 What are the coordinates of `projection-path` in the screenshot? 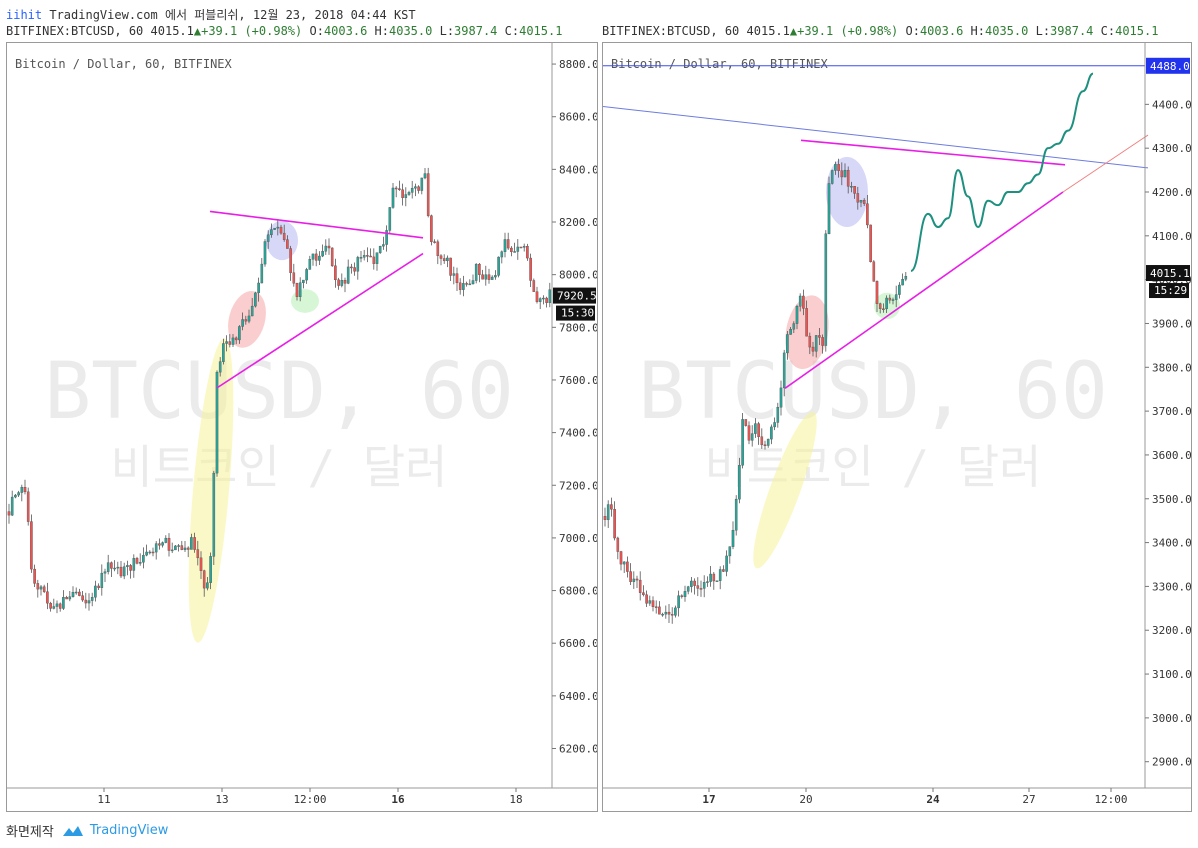 It's located at (1002, 172).